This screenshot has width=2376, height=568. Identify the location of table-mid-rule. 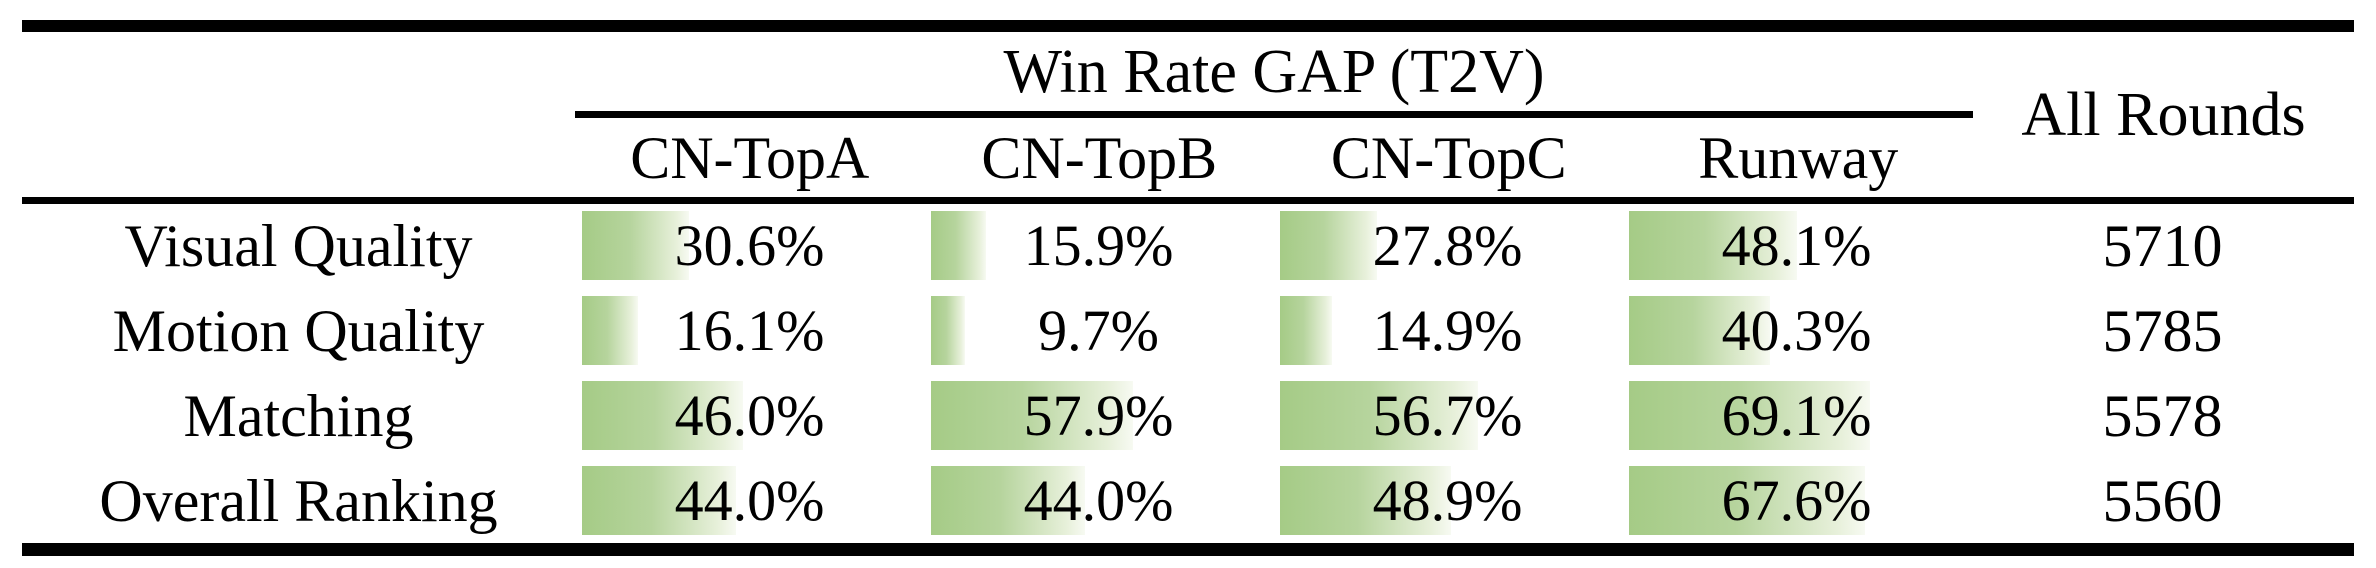
(1188, 200).